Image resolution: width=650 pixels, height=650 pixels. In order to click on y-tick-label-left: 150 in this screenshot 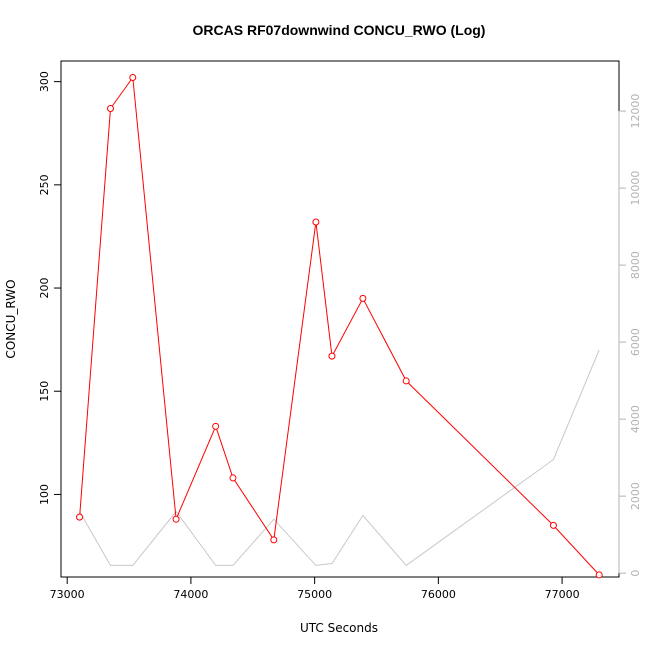, I will do `click(44, 391)`.